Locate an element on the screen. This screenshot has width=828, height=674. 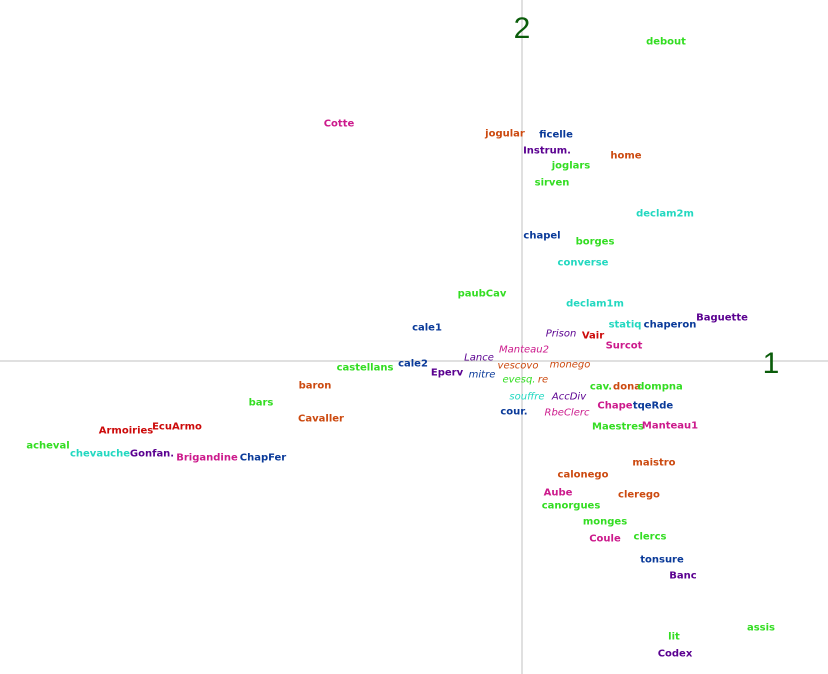
point-label: monego is located at coordinates (570, 365).